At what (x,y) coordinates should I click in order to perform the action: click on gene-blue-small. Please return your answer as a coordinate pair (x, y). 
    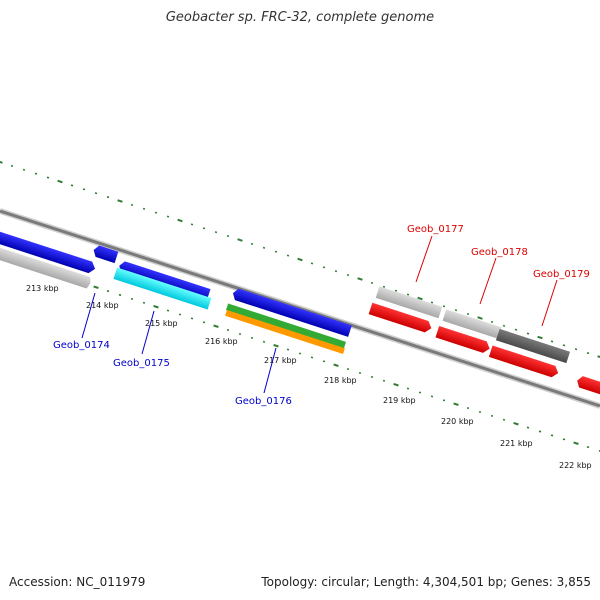
    Looking at the image, I should click on (106, 254).